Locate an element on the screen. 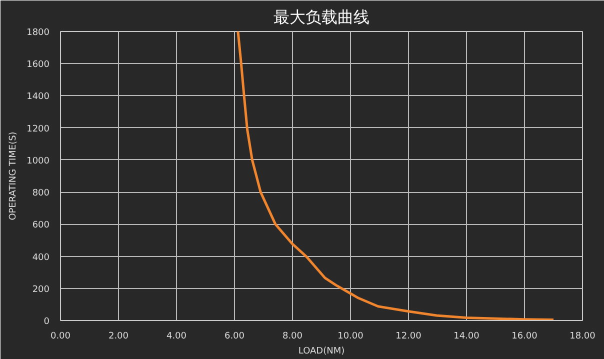  x-tick-label: 18.00 is located at coordinates (583, 337).